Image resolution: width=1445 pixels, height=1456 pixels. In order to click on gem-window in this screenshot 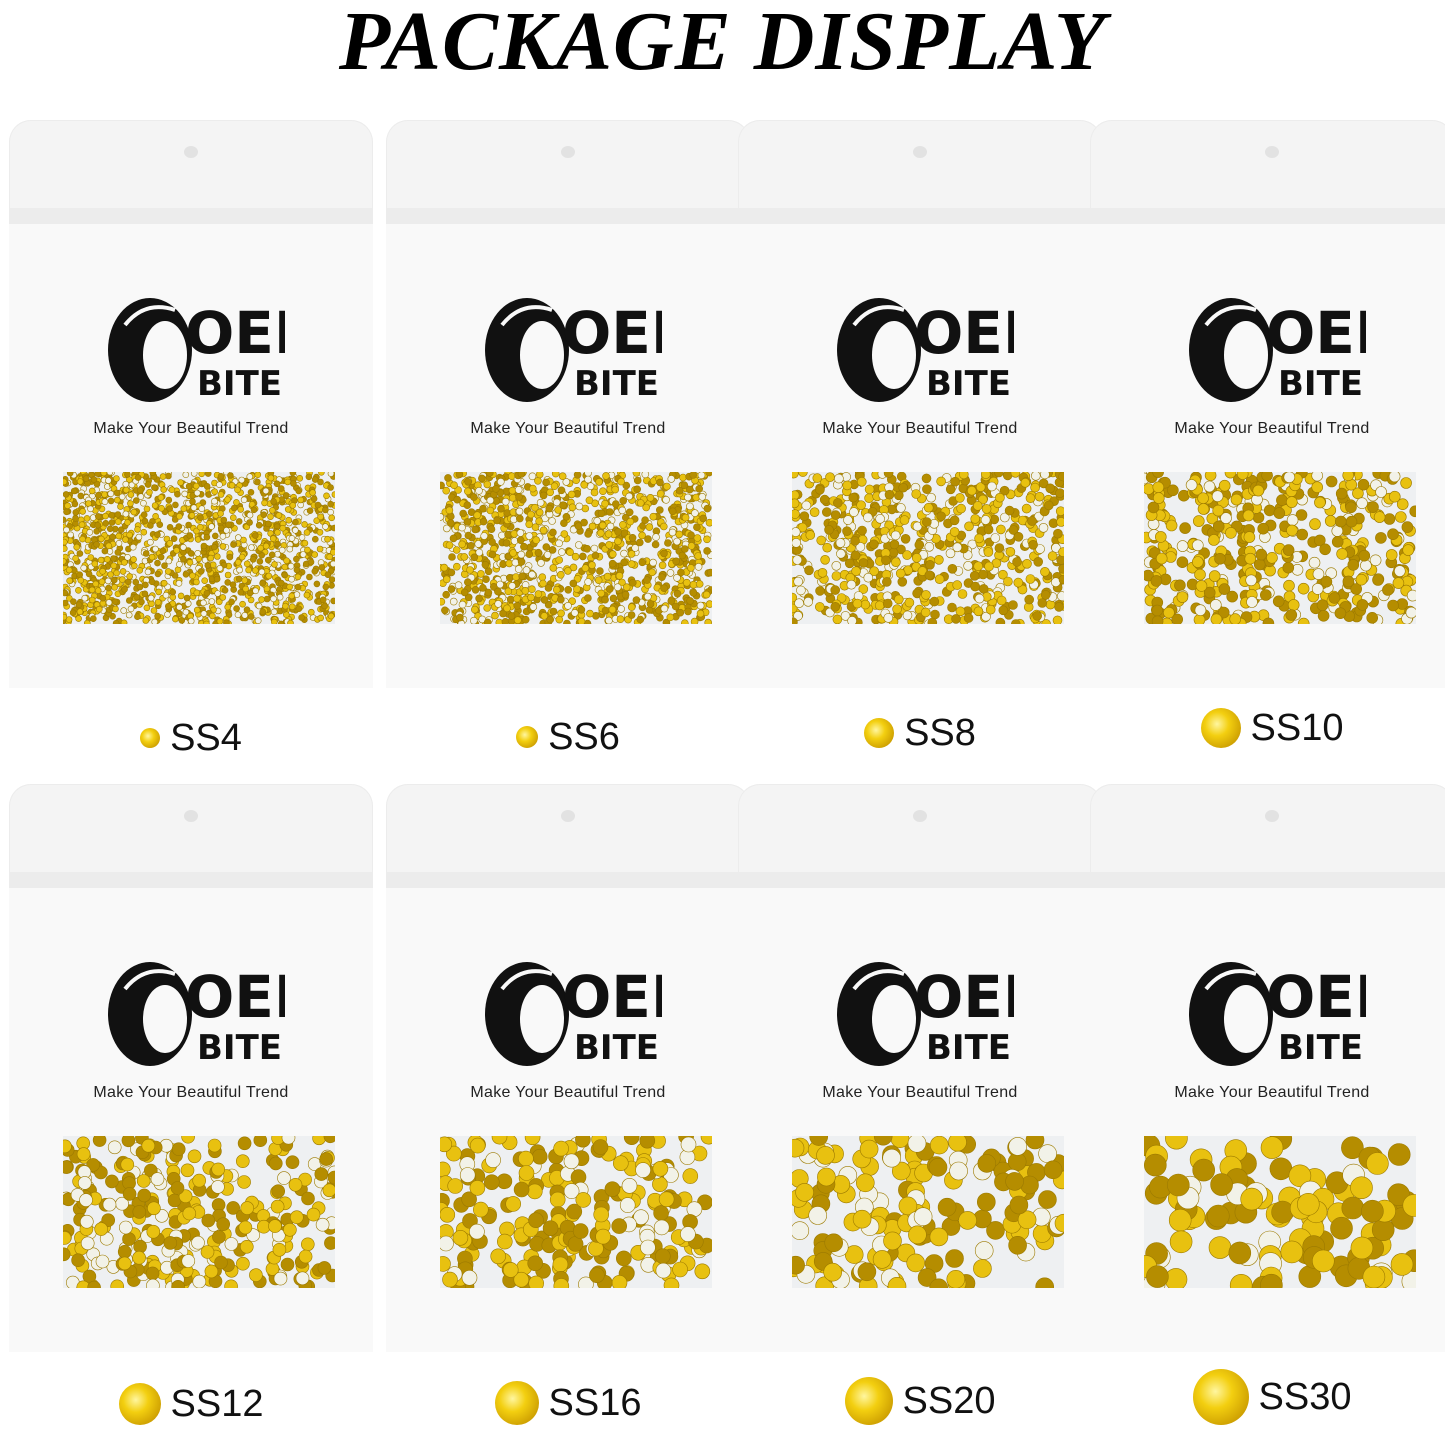, I will do `click(928, 548)`.